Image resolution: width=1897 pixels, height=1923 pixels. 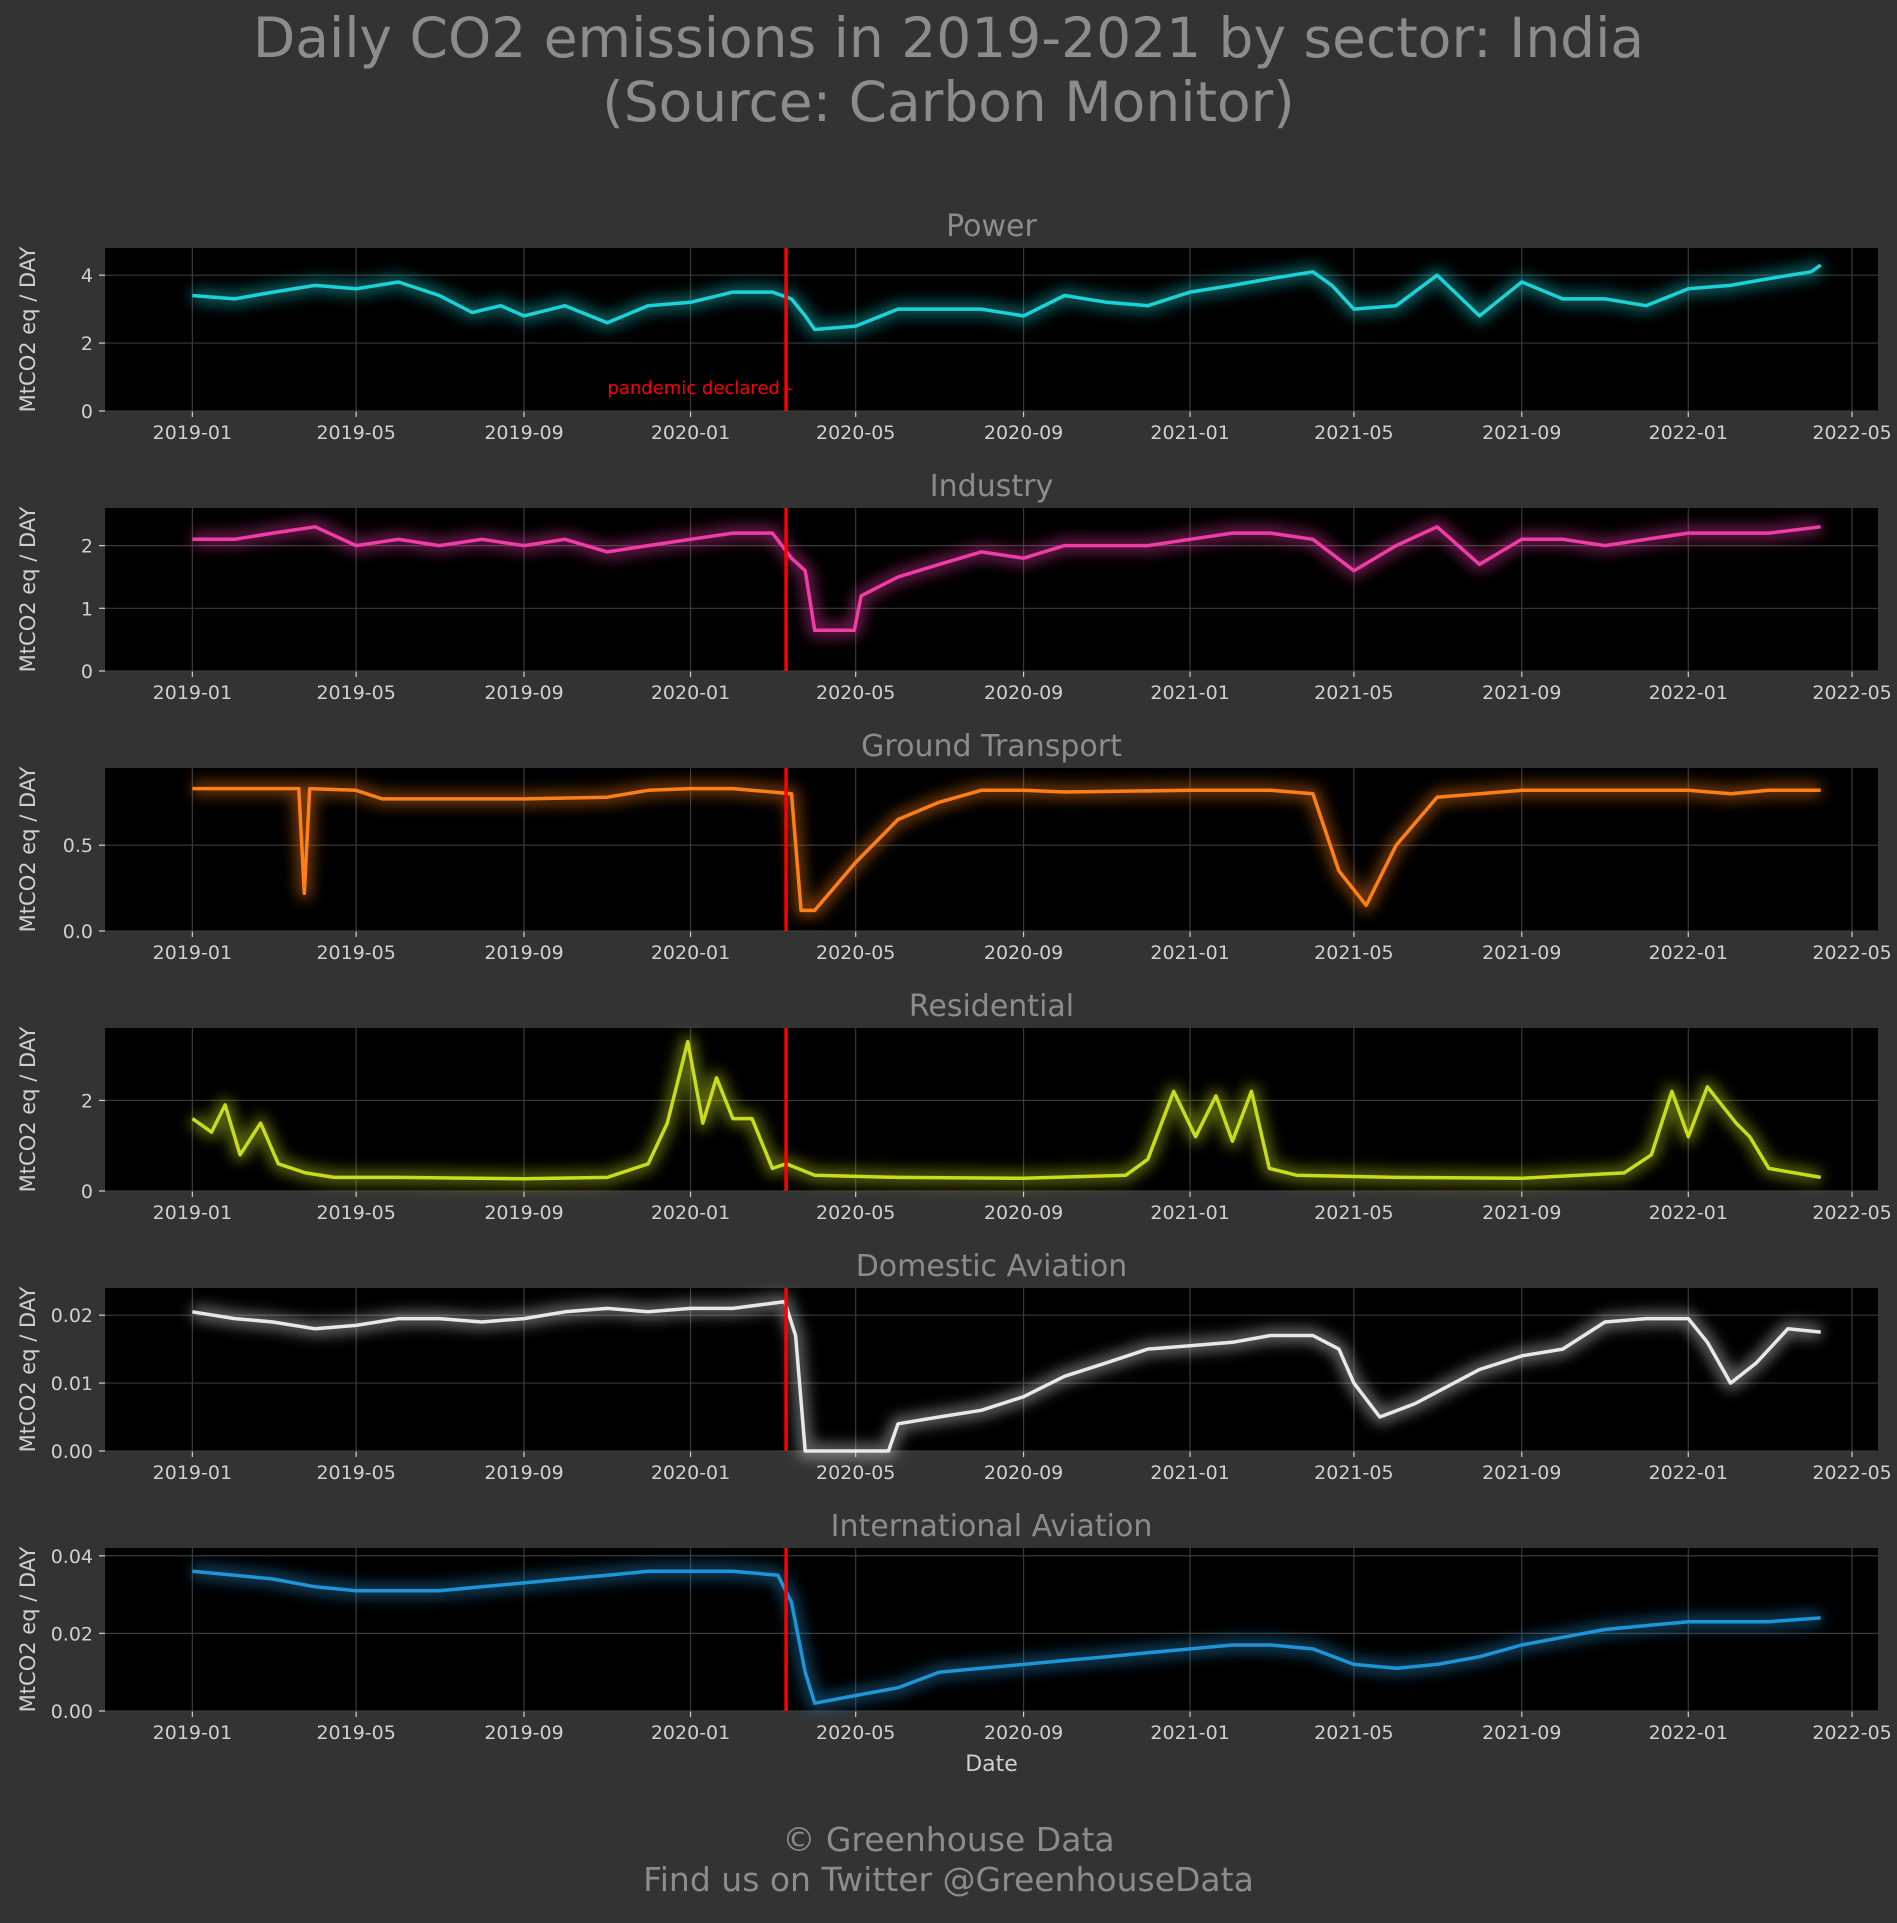 What do you see at coordinates (1006, 579) in the screenshot?
I see `series-line-industry` at bounding box center [1006, 579].